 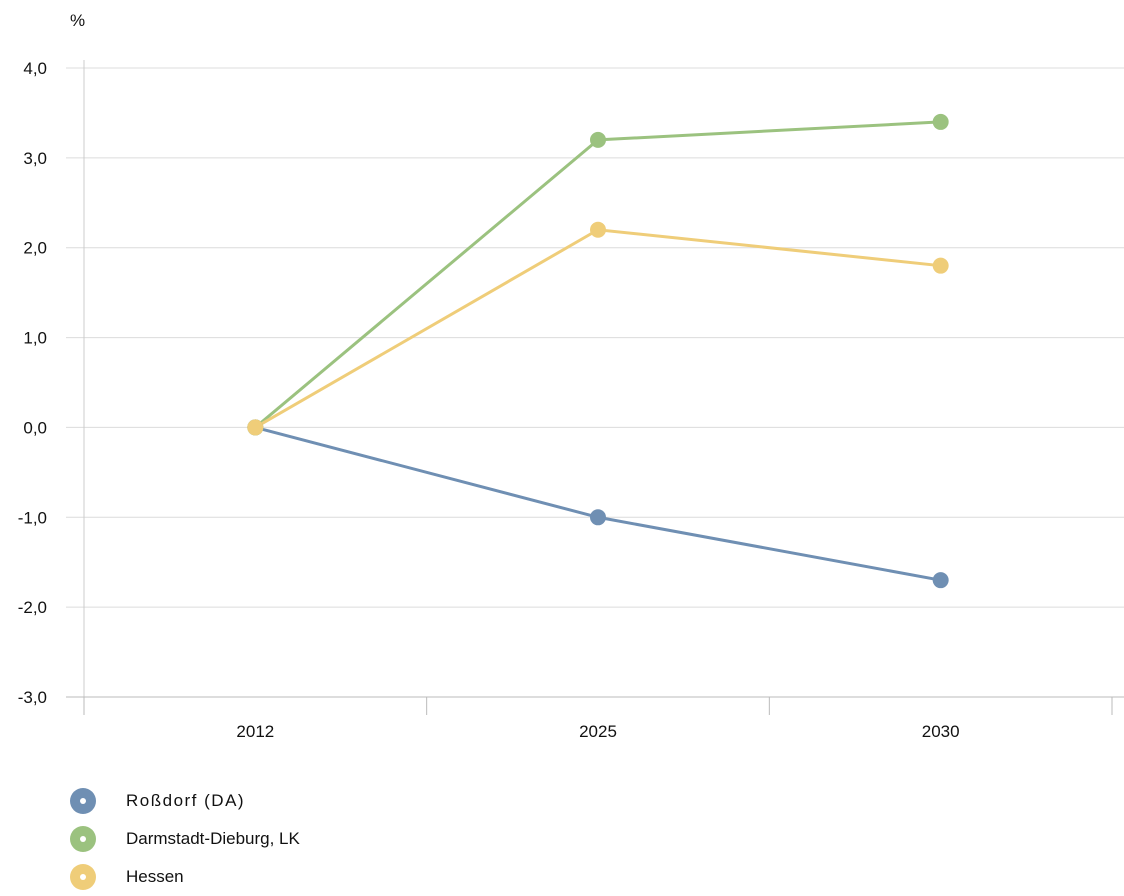 What do you see at coordinates (35, 338) in the screenshot?
I see `y-tick-label: 1,0` at bounding box center [35, 338].